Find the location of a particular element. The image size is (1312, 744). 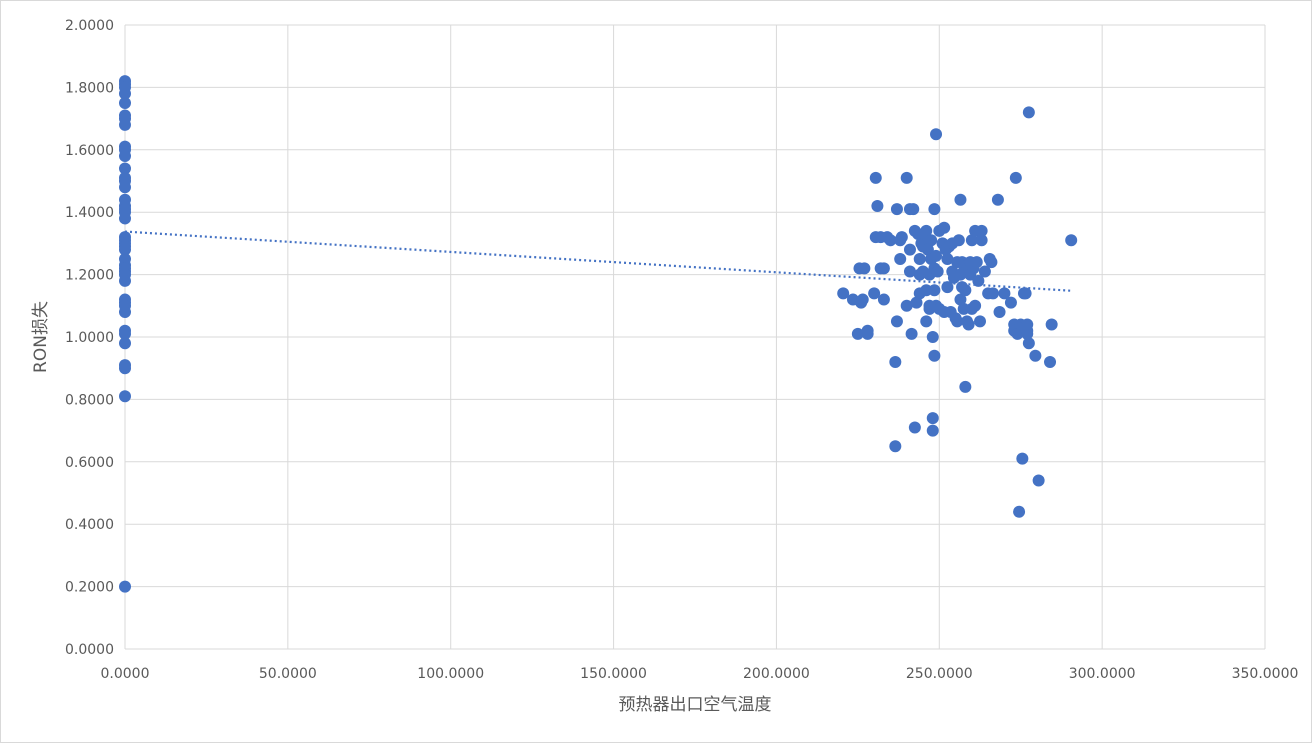

y-tick-label: 1.0000 is located at coordinates (89, 338).